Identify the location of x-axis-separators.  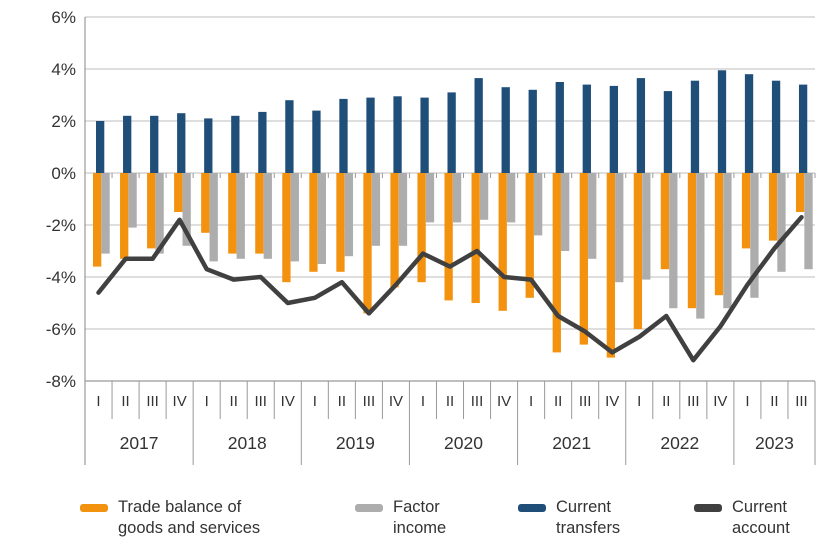
(463, 423).